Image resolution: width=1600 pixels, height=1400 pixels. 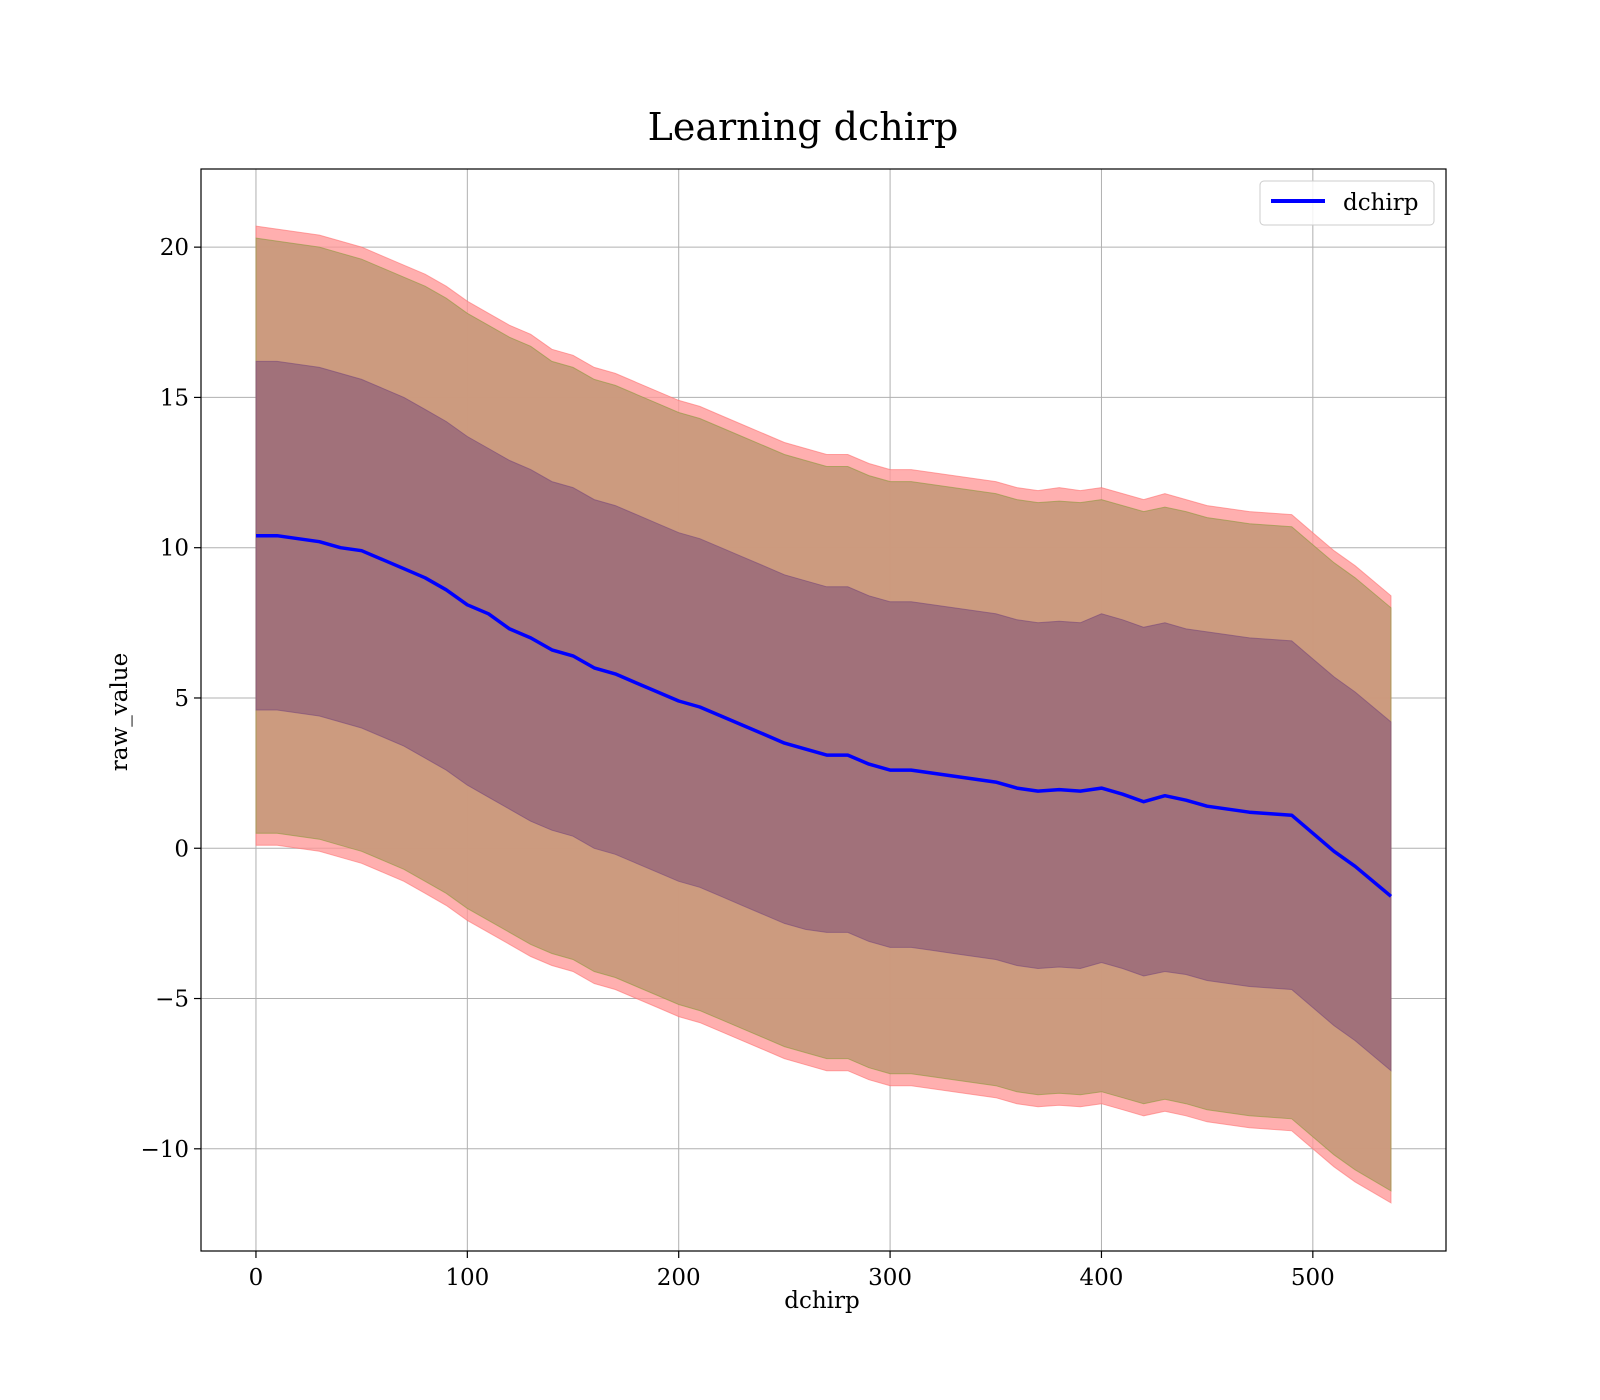 What do you see at coordinates (181, 699) in the screenshot?
I see `y-tick-label: 5` at bounding box center [181, 699].